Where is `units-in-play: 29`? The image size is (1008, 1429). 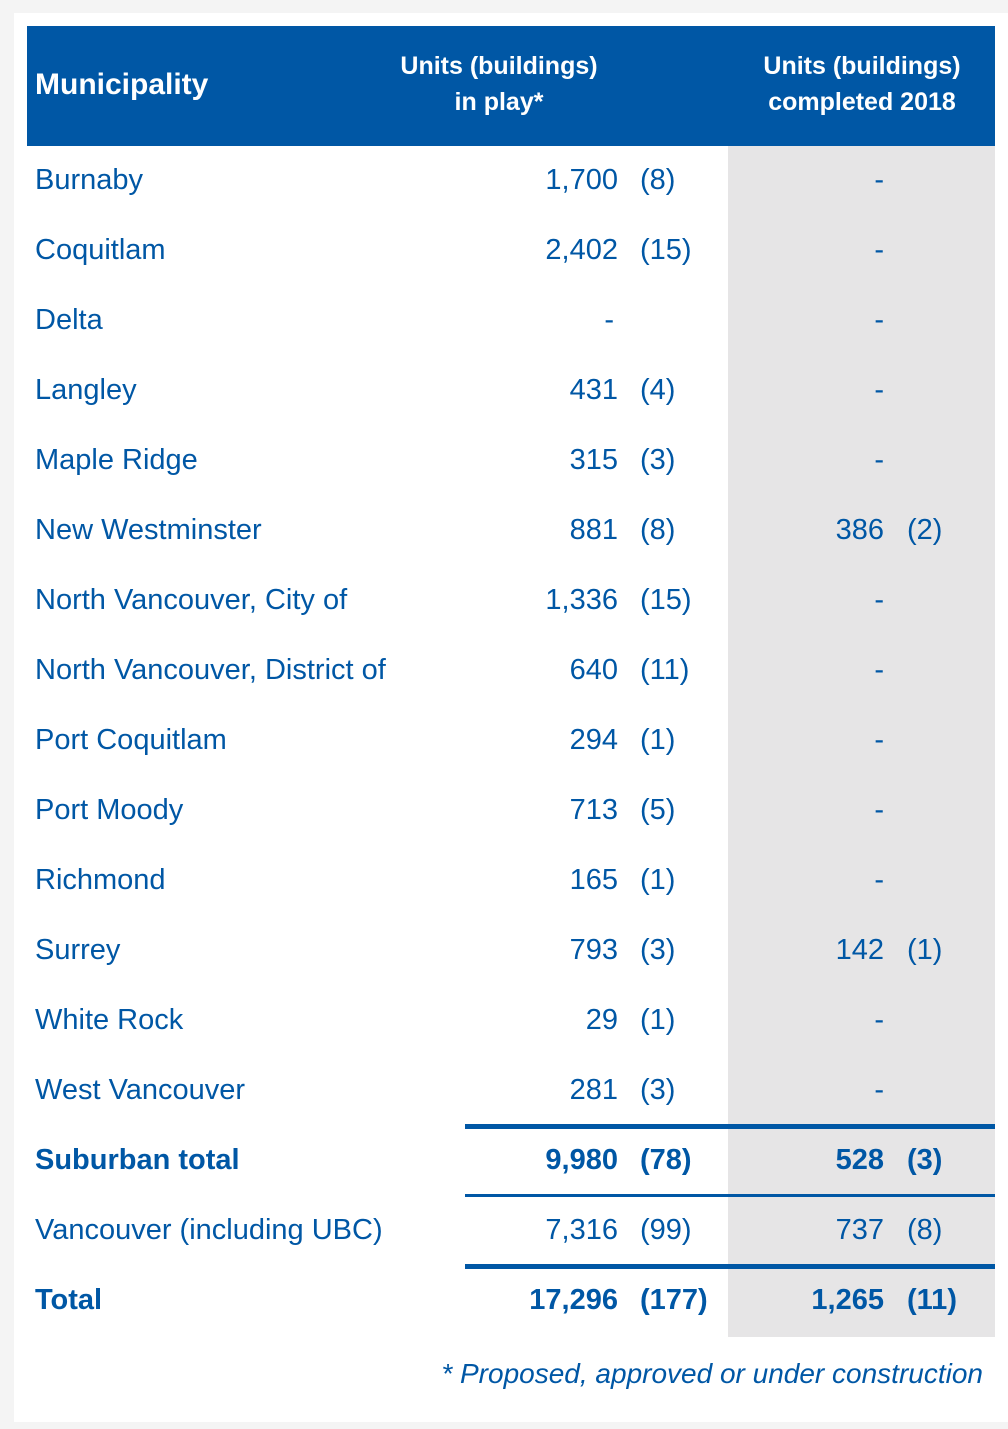
units-in-play: 29 is located at coordinates (601, 1020).